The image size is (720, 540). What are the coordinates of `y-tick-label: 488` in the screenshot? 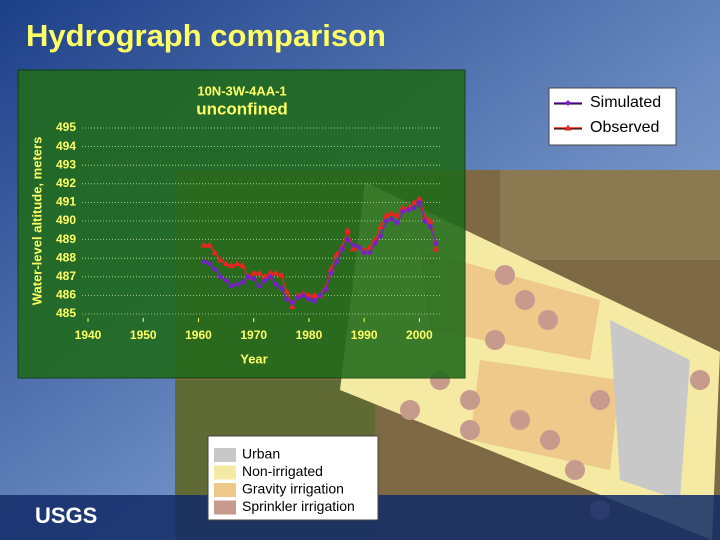 It's located at (66, 257).